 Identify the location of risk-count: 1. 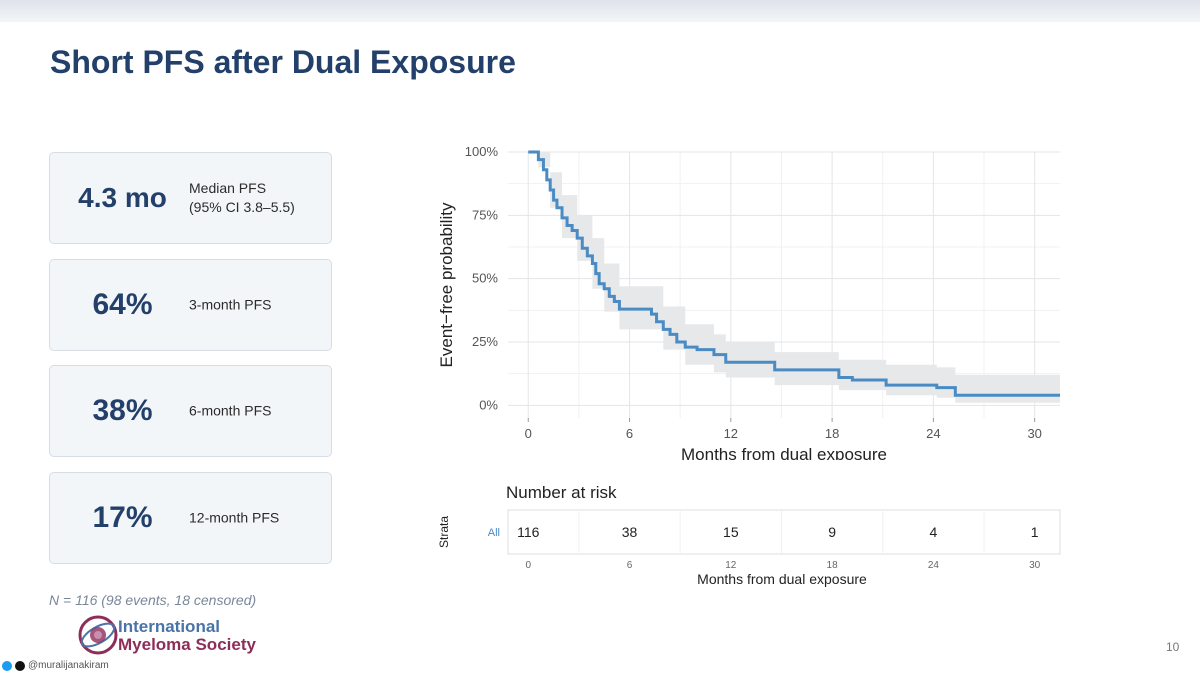
(1035, 532).